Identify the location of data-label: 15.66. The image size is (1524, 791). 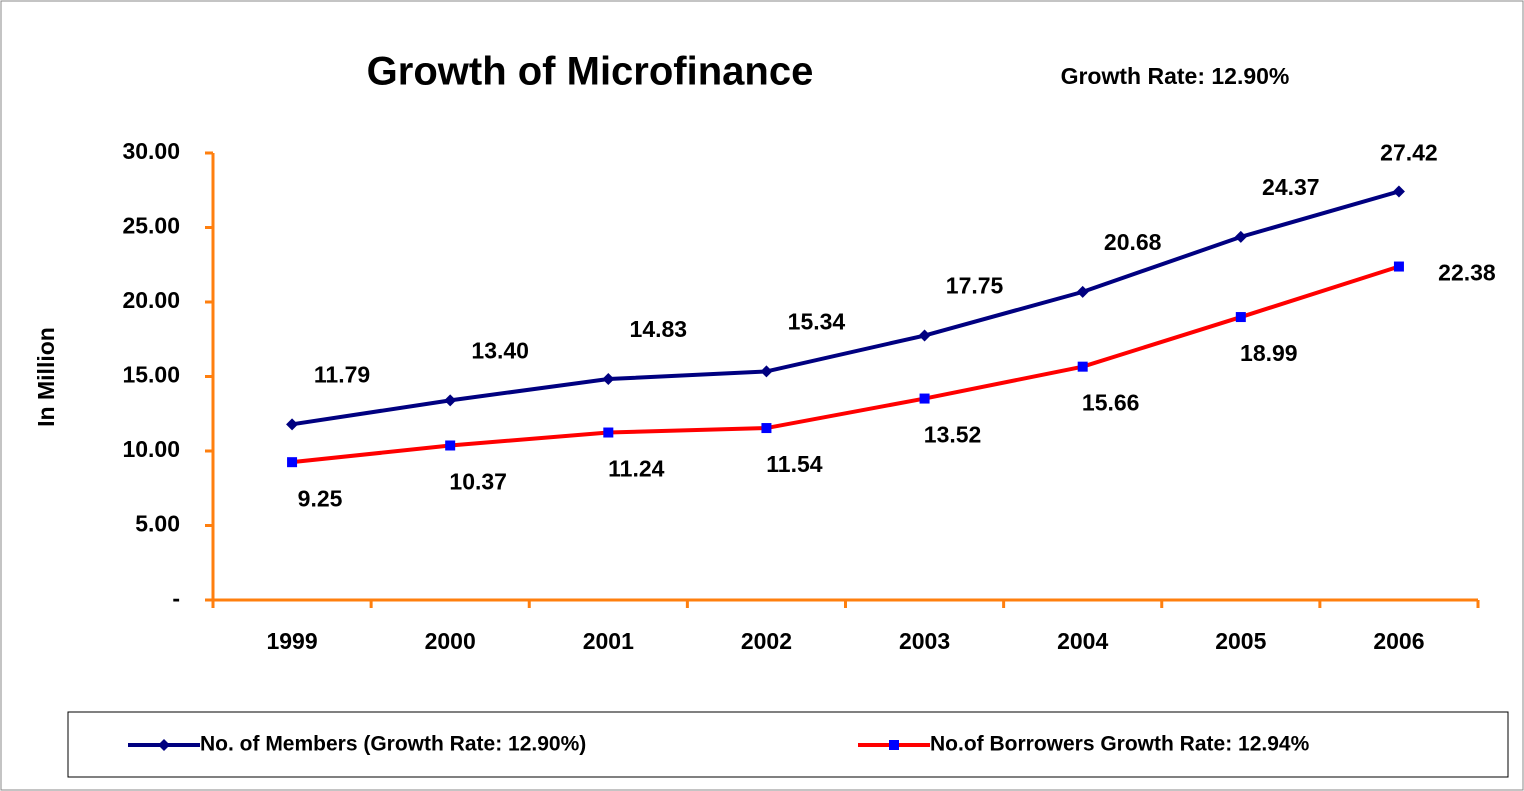
(1111, 403).